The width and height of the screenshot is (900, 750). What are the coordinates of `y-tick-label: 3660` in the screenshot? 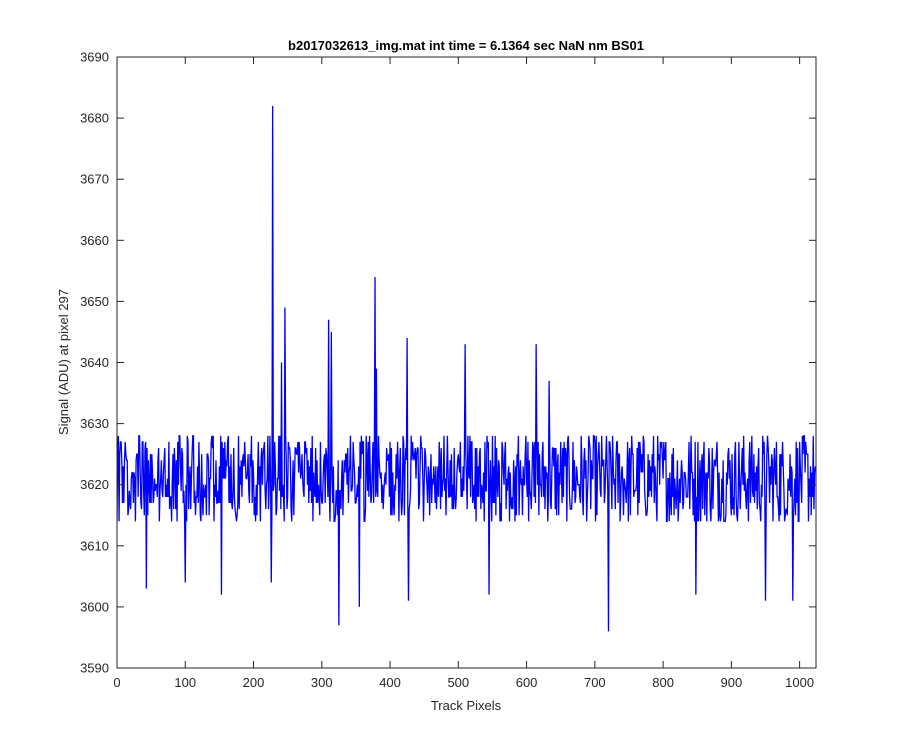 It's located at (94, 240).